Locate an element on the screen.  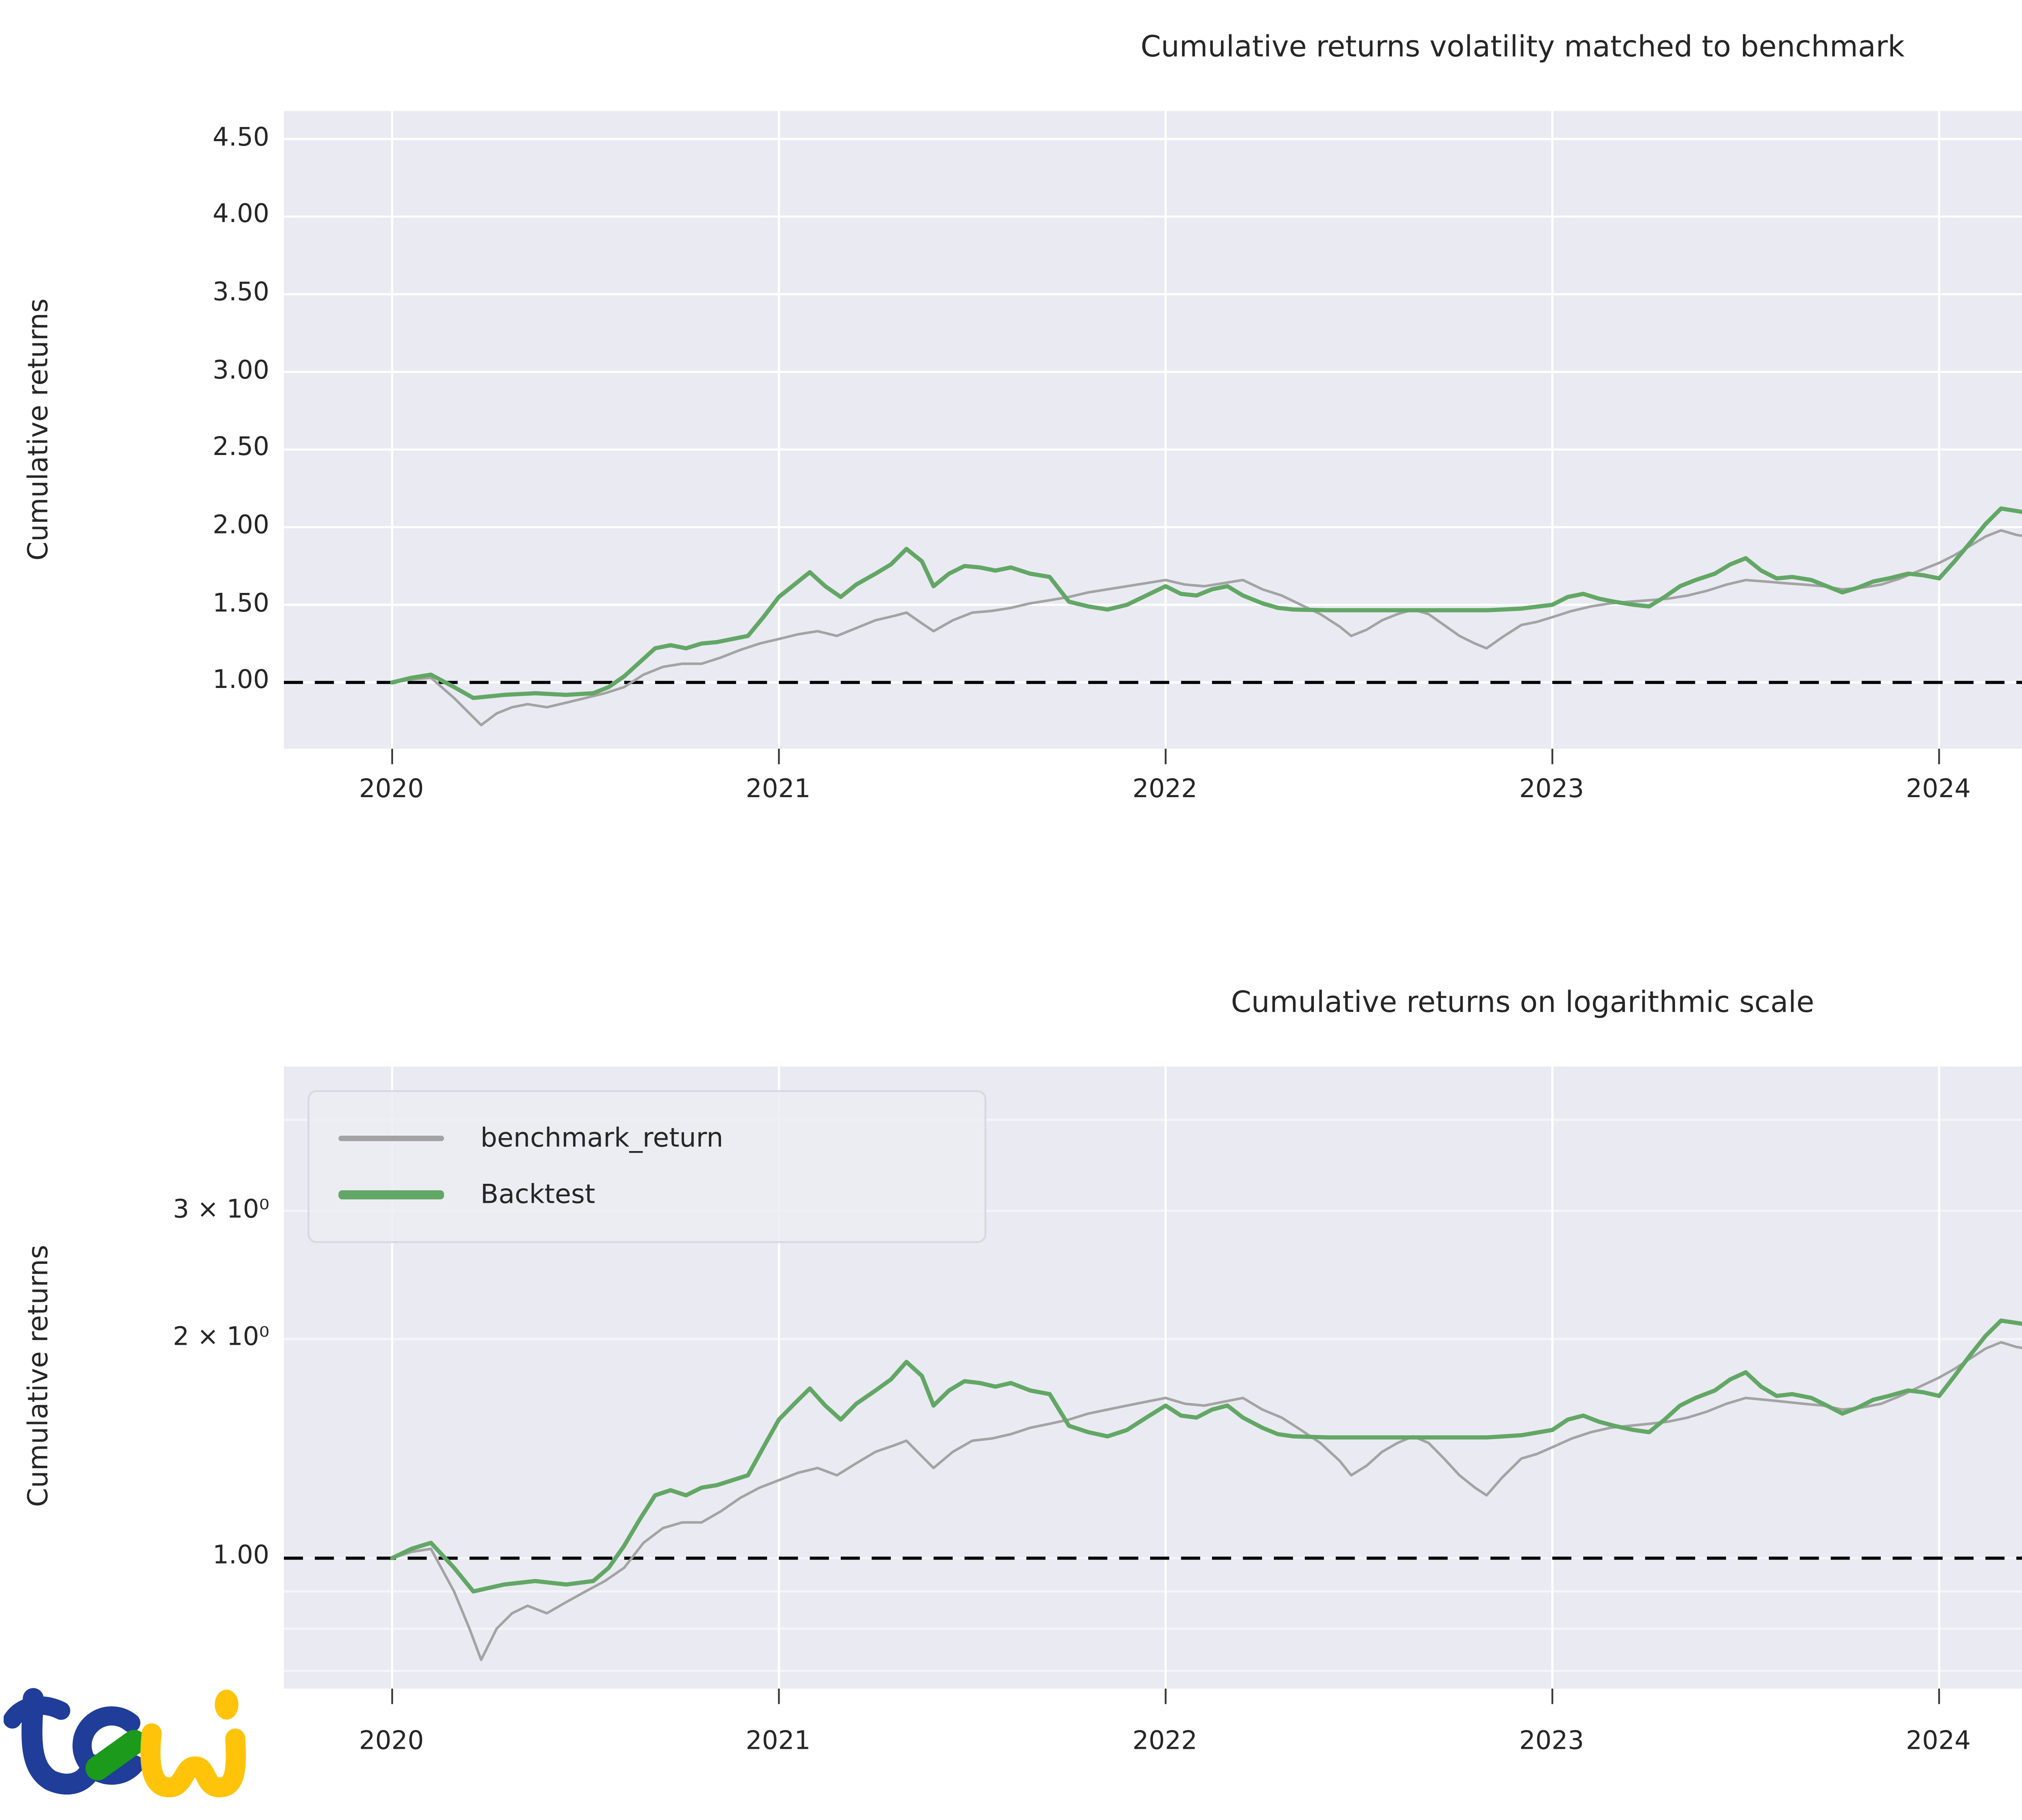
y-axis-label-log: Cumulative returns is located at coordinates (38, 1375).